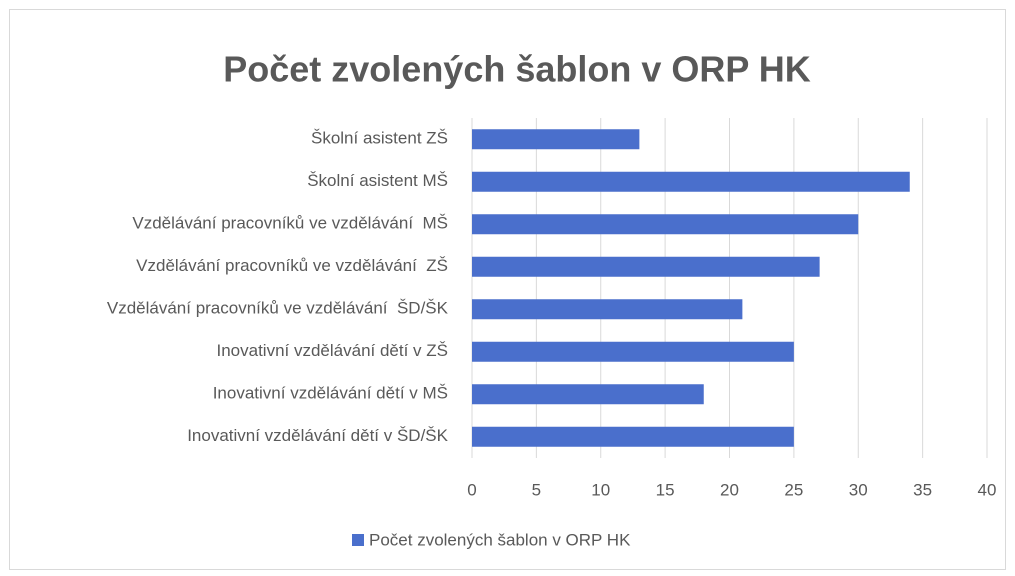 The height and width of the screenshot is (576, 1015). What do you see at coordinates (517, 69) in the screenshot?
I see `chart-title: Počet zvolených šablon v ORP HK` at bounding box center [517, 69].